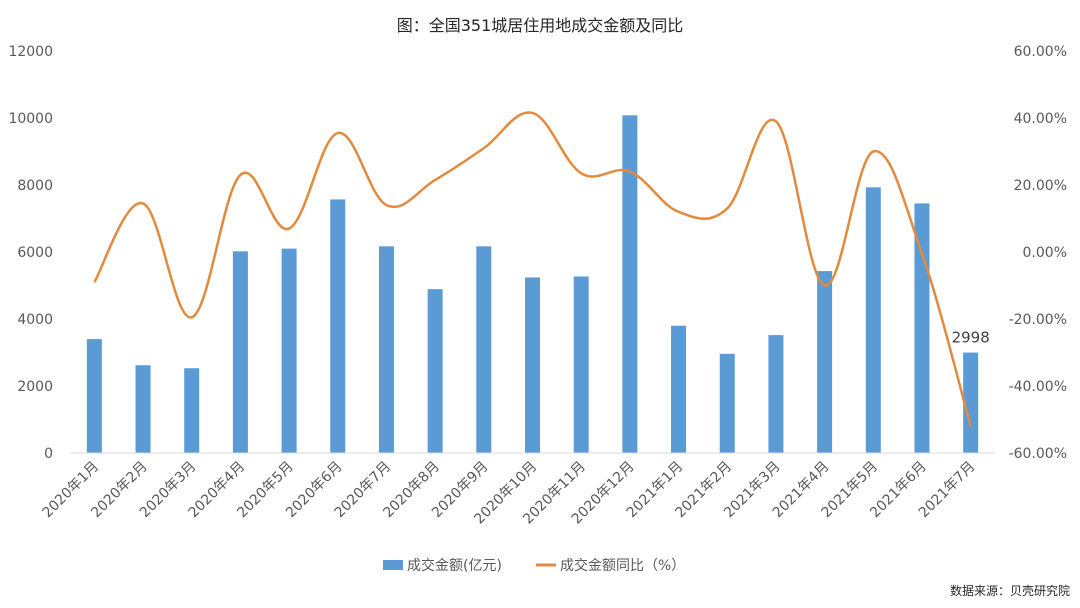  What do you see at coordinates (35, 387) in the screenshot?
I see `left-axis-tick: 2000` at bounding box center [35, 387].